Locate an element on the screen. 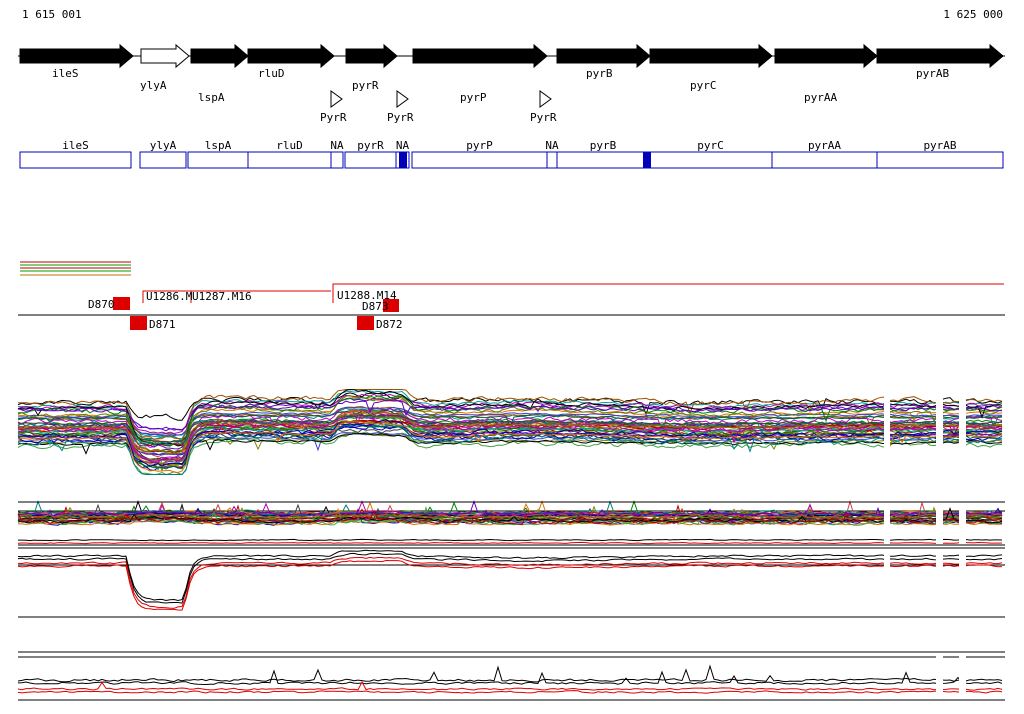 The image size is (1024, 714). pyrr-site-label-2: PyrR is located at coordinates (543, 117).